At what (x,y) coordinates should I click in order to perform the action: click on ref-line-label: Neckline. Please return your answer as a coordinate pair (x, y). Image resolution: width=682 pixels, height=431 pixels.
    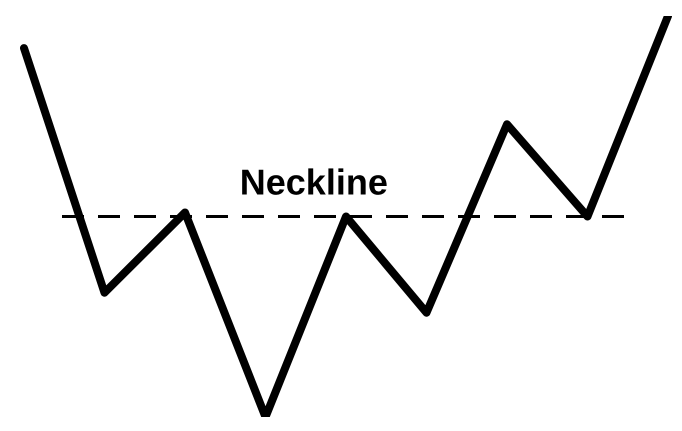
    Looking at the image, I should click on (314, 181).